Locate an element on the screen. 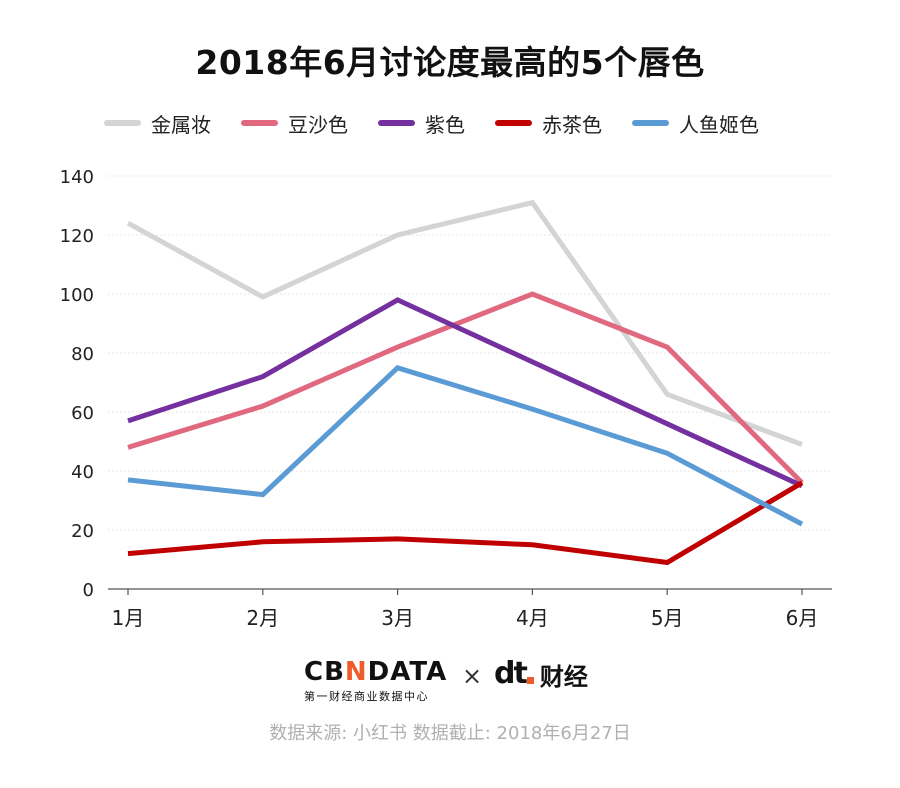 The image size is (900, 788). dt-mark: dt is located at coordinates (511, 673).